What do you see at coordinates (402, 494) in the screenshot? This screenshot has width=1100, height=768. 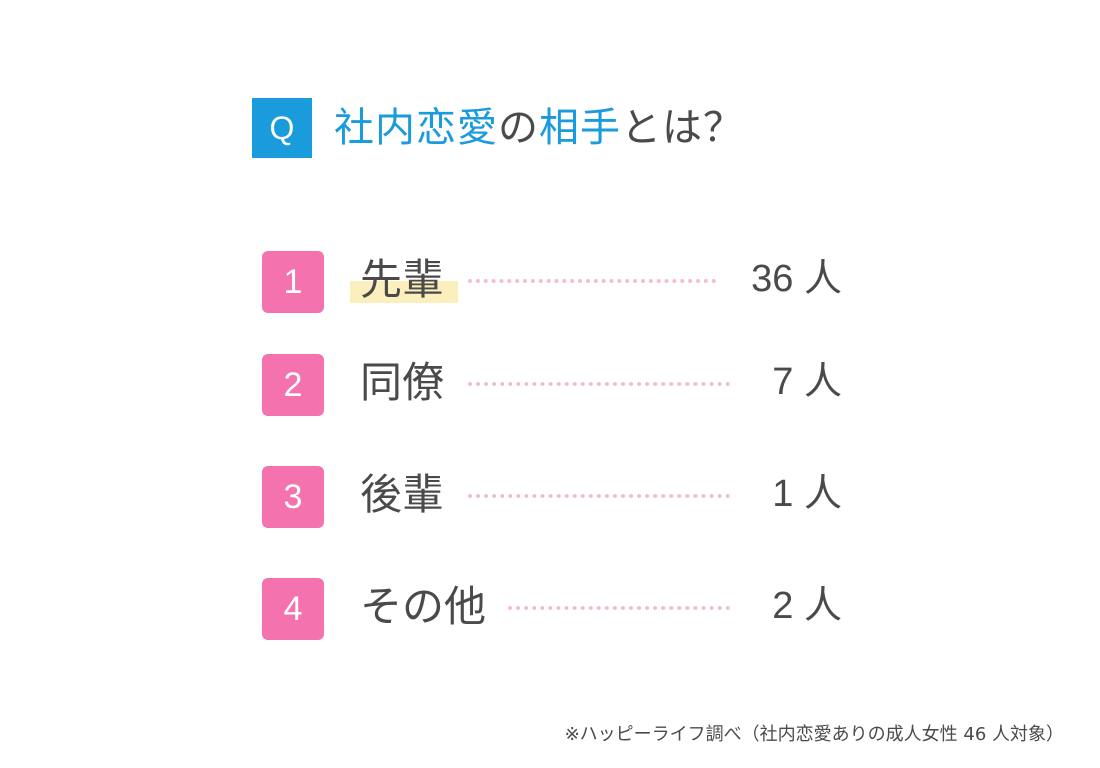 I see `rank-label: 後輩` at bounding box center [402, 494].